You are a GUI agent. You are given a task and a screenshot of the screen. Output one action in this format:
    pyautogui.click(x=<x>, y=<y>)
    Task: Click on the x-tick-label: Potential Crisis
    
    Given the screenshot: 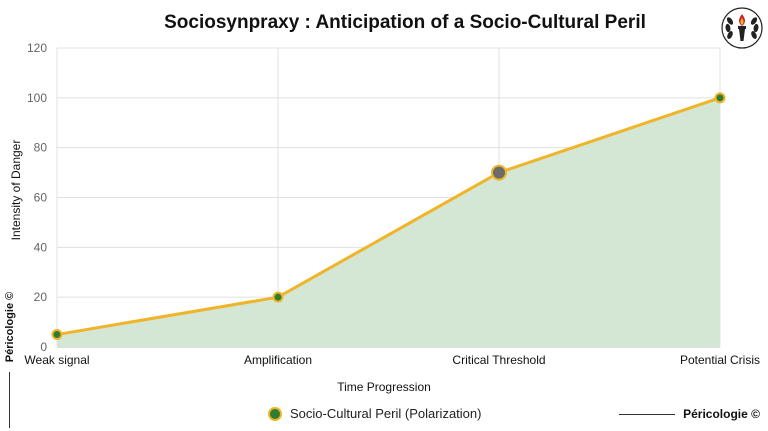 What is the action you would take?
    pyautogui.click(x=720, y=360)
    